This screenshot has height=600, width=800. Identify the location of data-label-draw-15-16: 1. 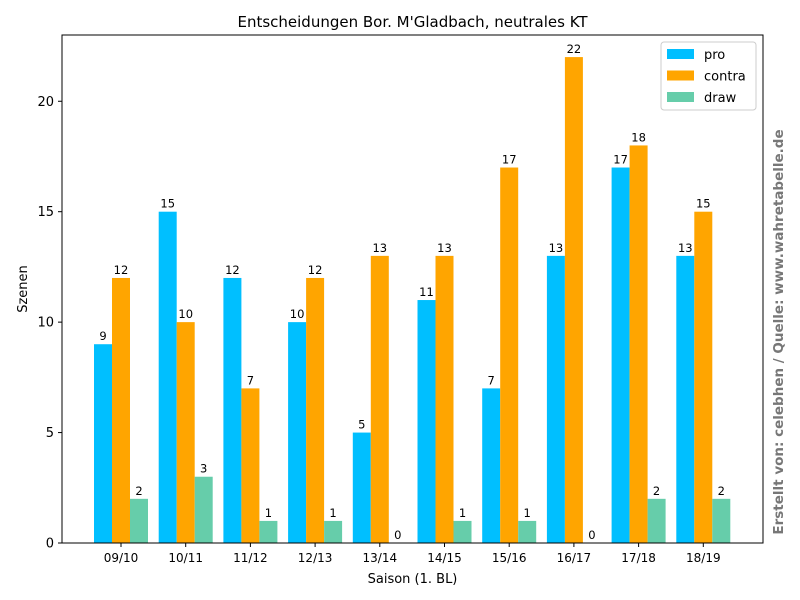
(527, 513).